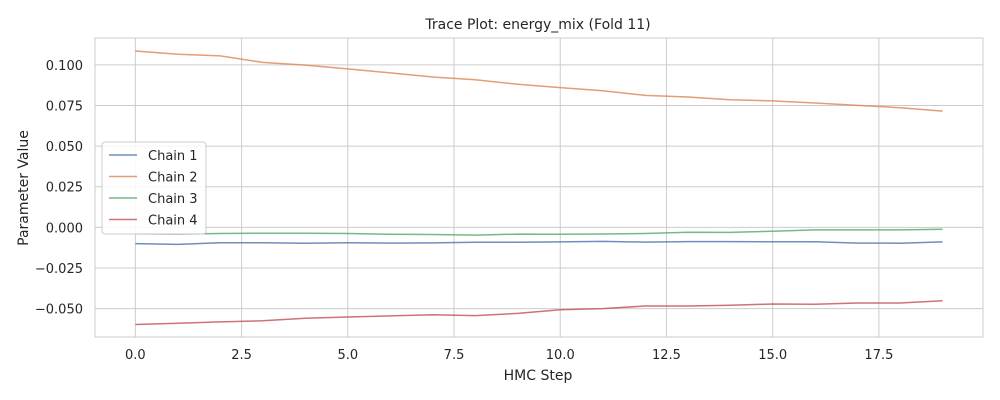 The width and height of the screenshot is (1000, 400). Describe the element at coordinates (64, 106) in the screenshot. I see `y-tick-label: 0.075` at that location.